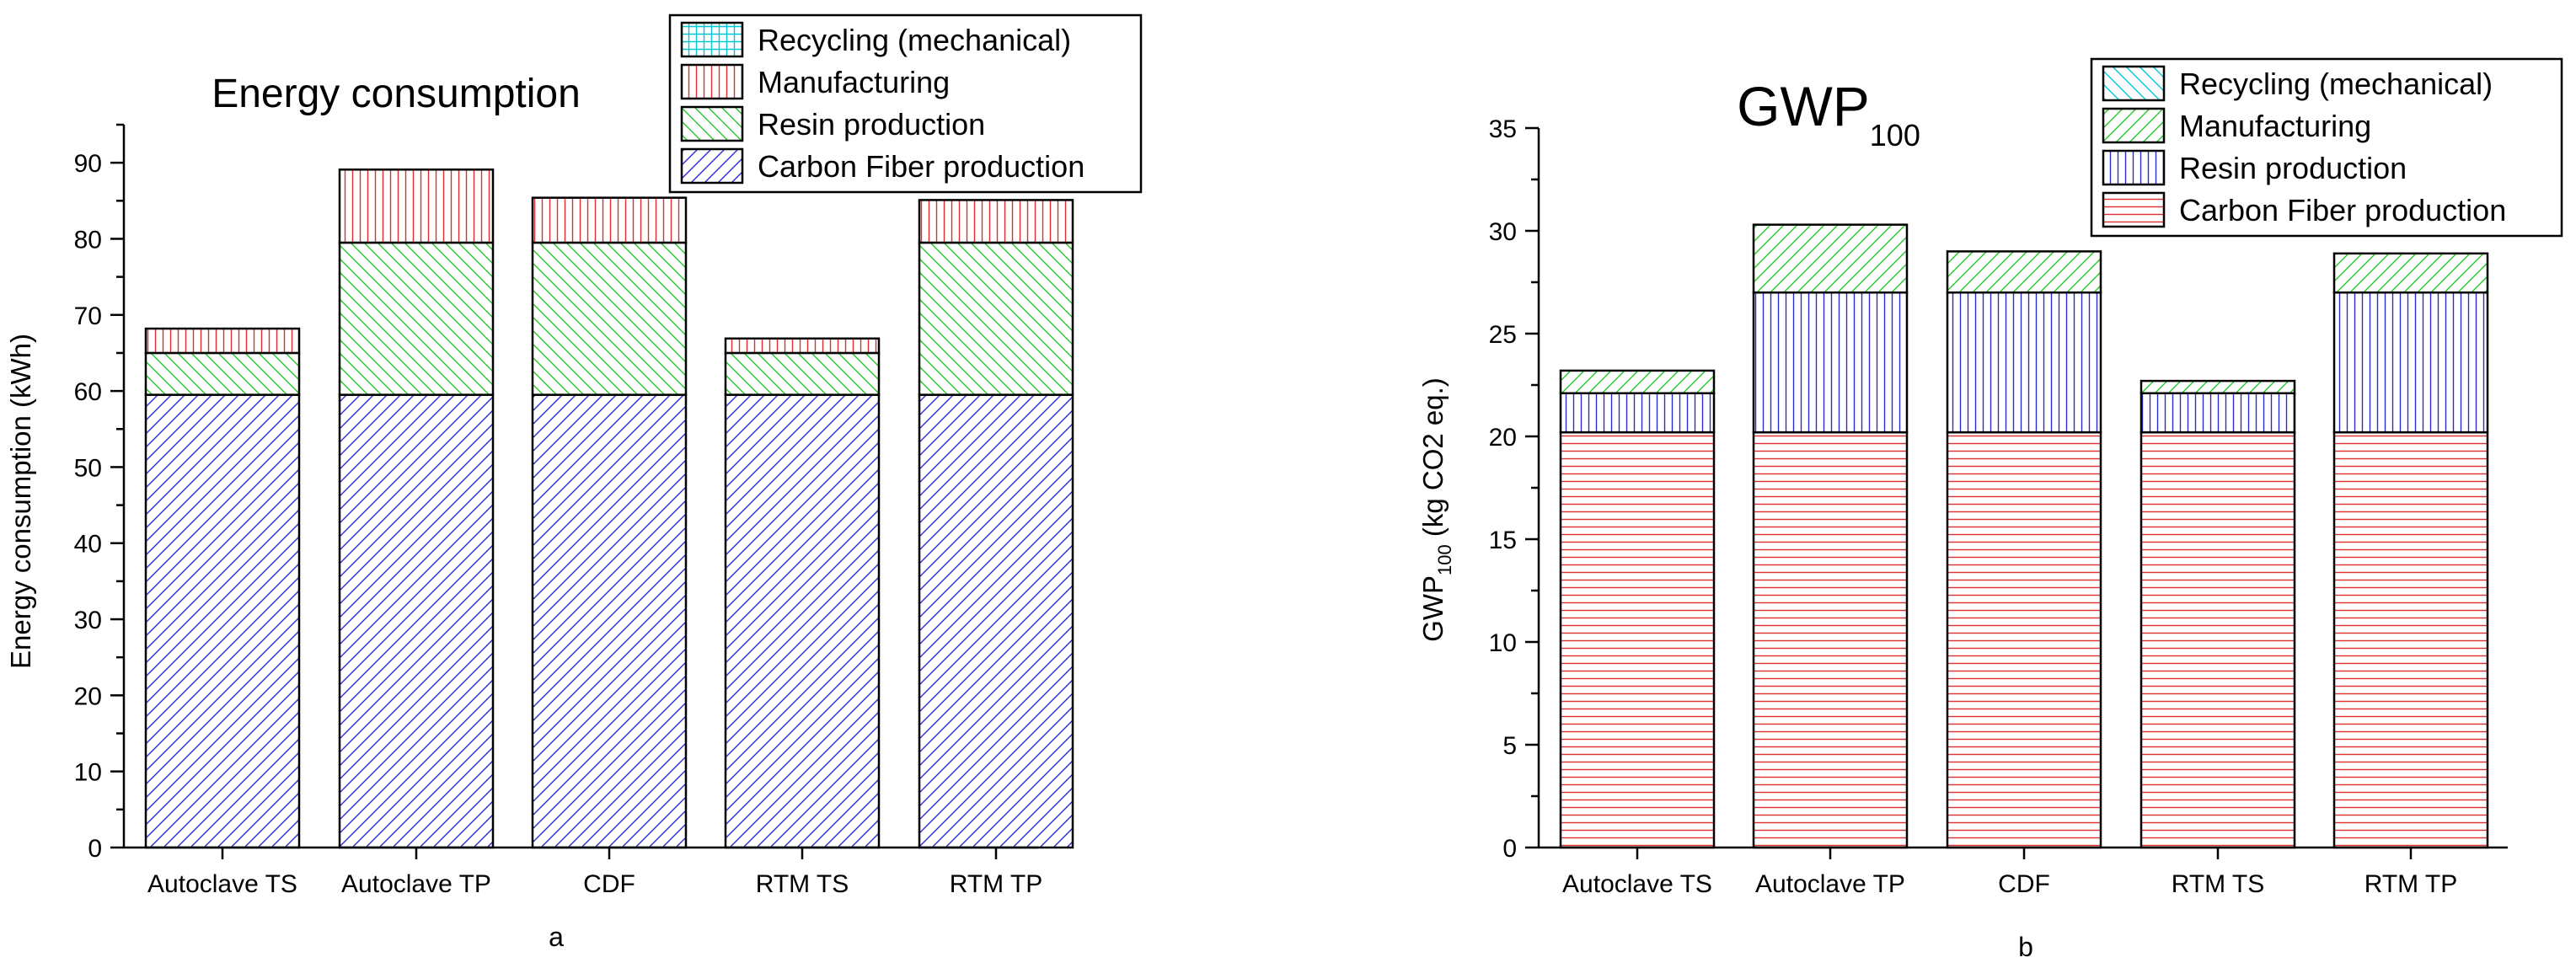  Describe the element at coordinates (1433, 608) in the screenshot. I see `y-axis-label-text: GWP` at that location.